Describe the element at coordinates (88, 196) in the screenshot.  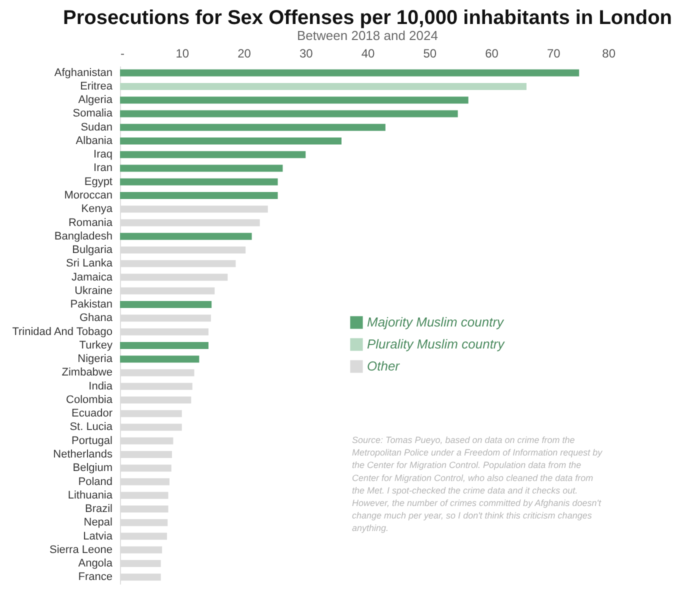
I see `y-tick-label: Moroccan` at that location.